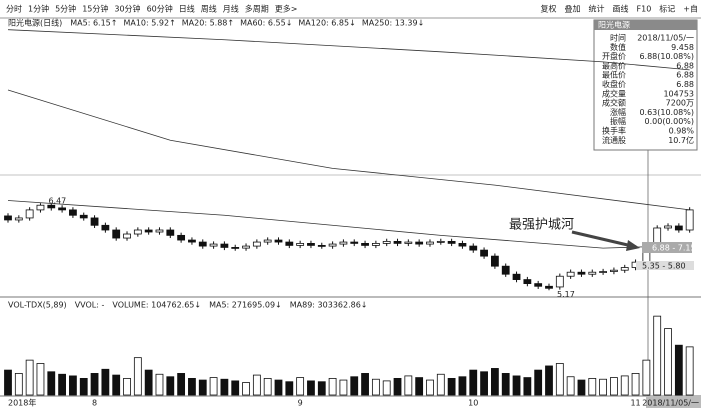 This screenshot has width=701, height=415. Describe the element at coordinates (65, 9) in the screenshot. I see `toolbar-button: 5分钟` at that location.